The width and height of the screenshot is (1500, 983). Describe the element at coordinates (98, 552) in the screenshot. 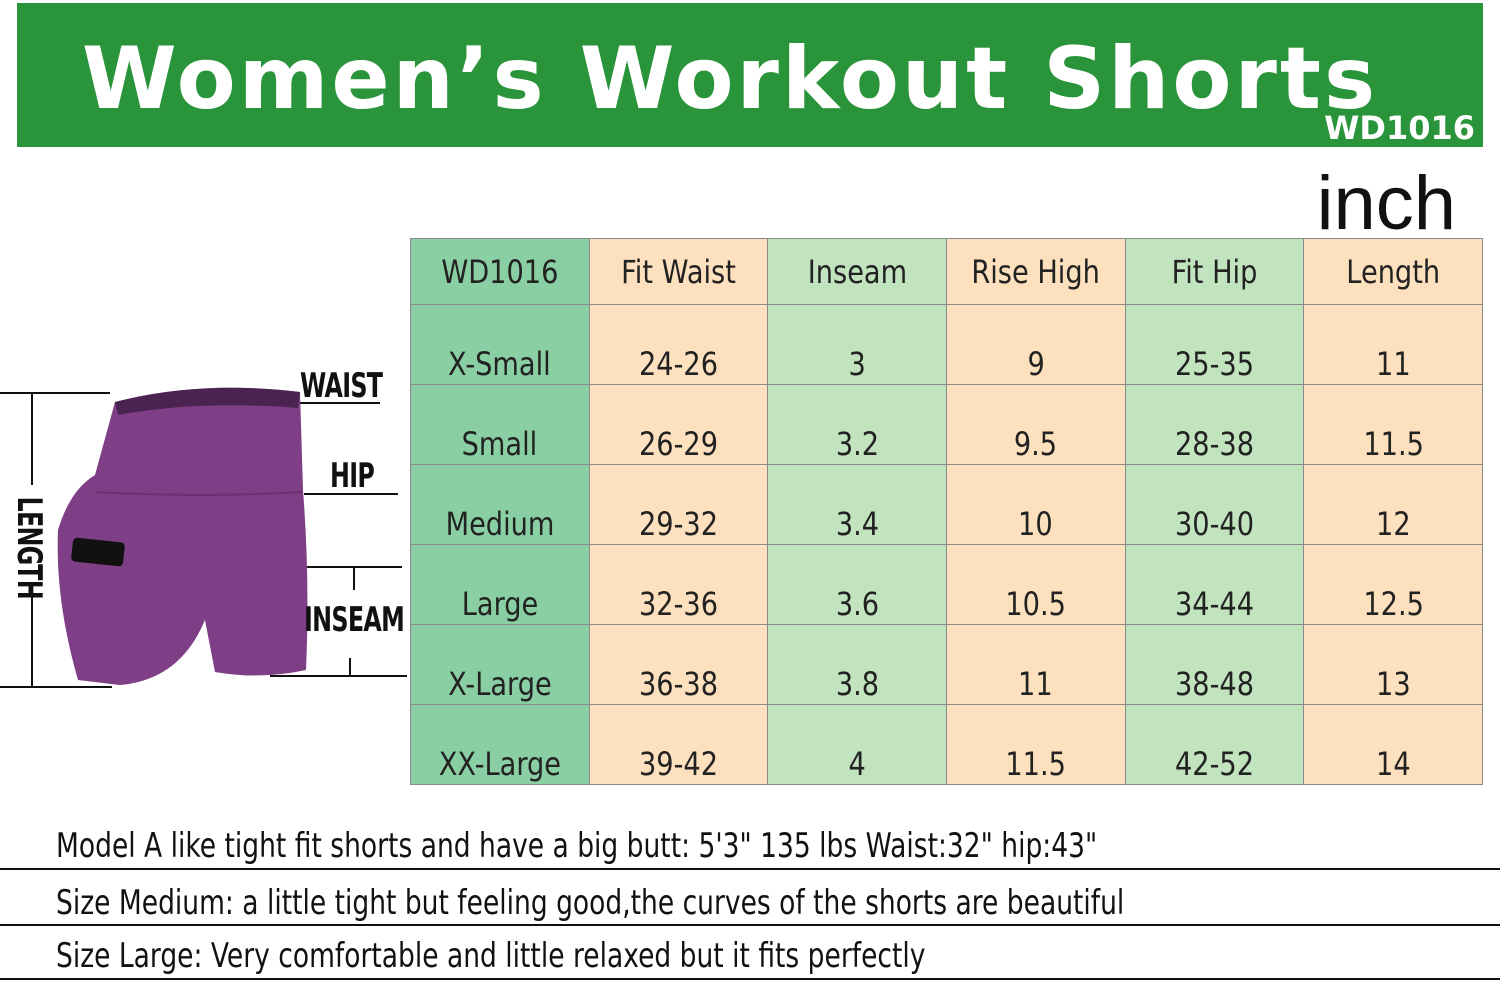

I see `phone-in-pocket` at that location.